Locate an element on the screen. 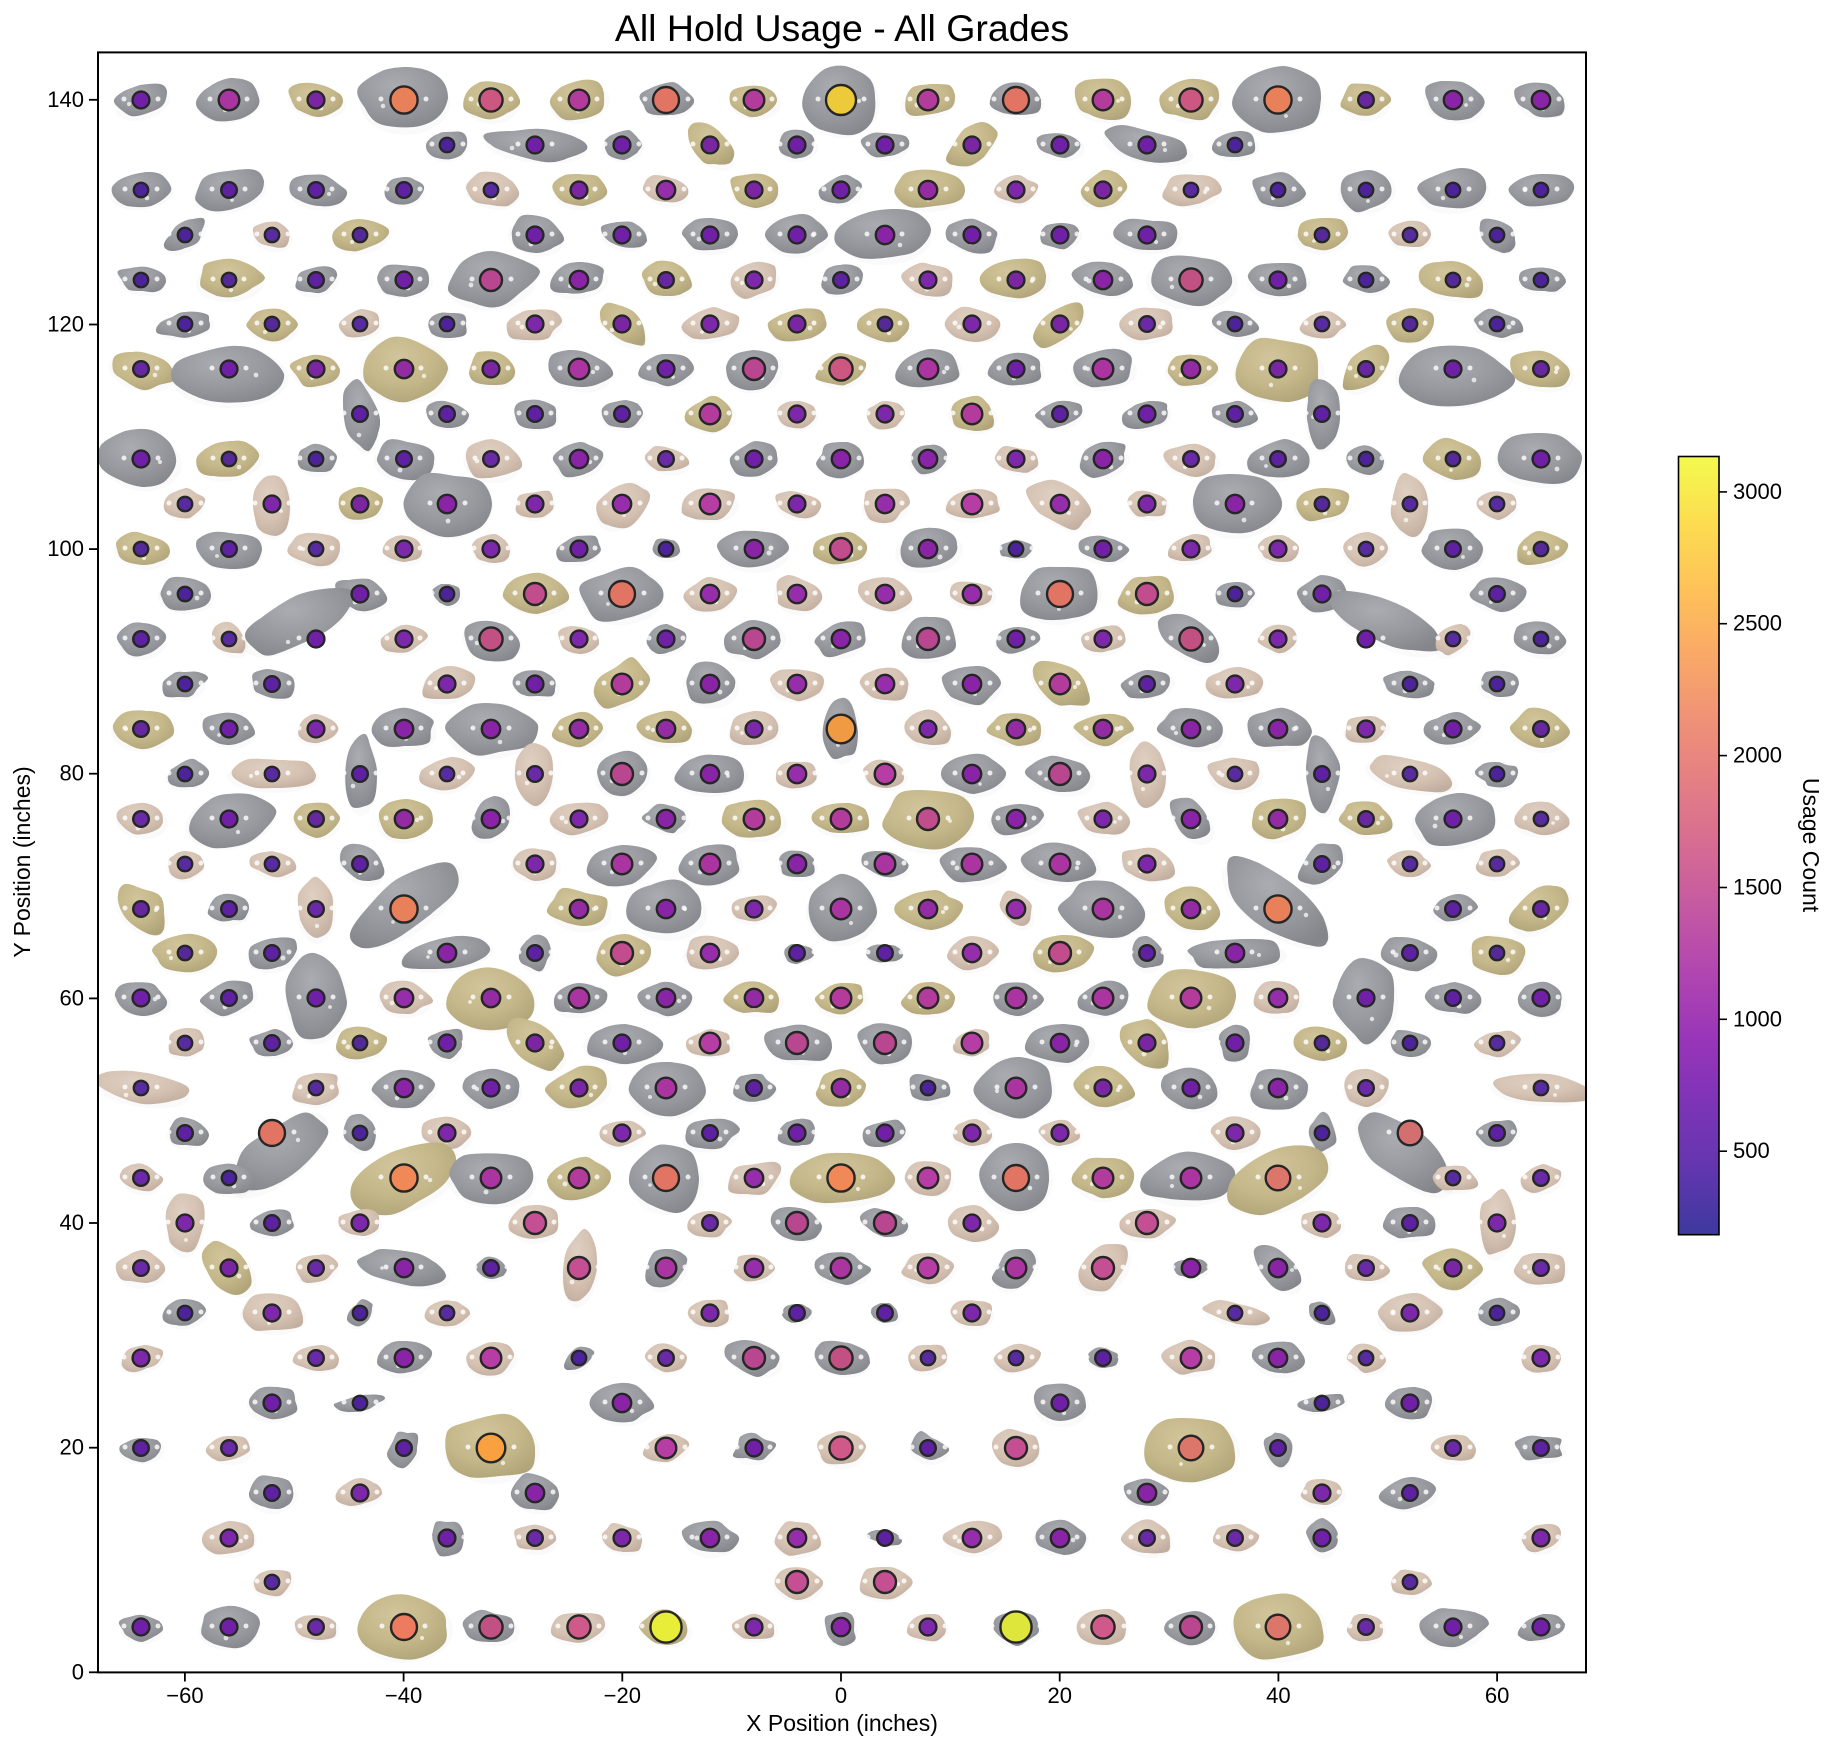  svg-text: 140 is located at coordinates (65, 99).